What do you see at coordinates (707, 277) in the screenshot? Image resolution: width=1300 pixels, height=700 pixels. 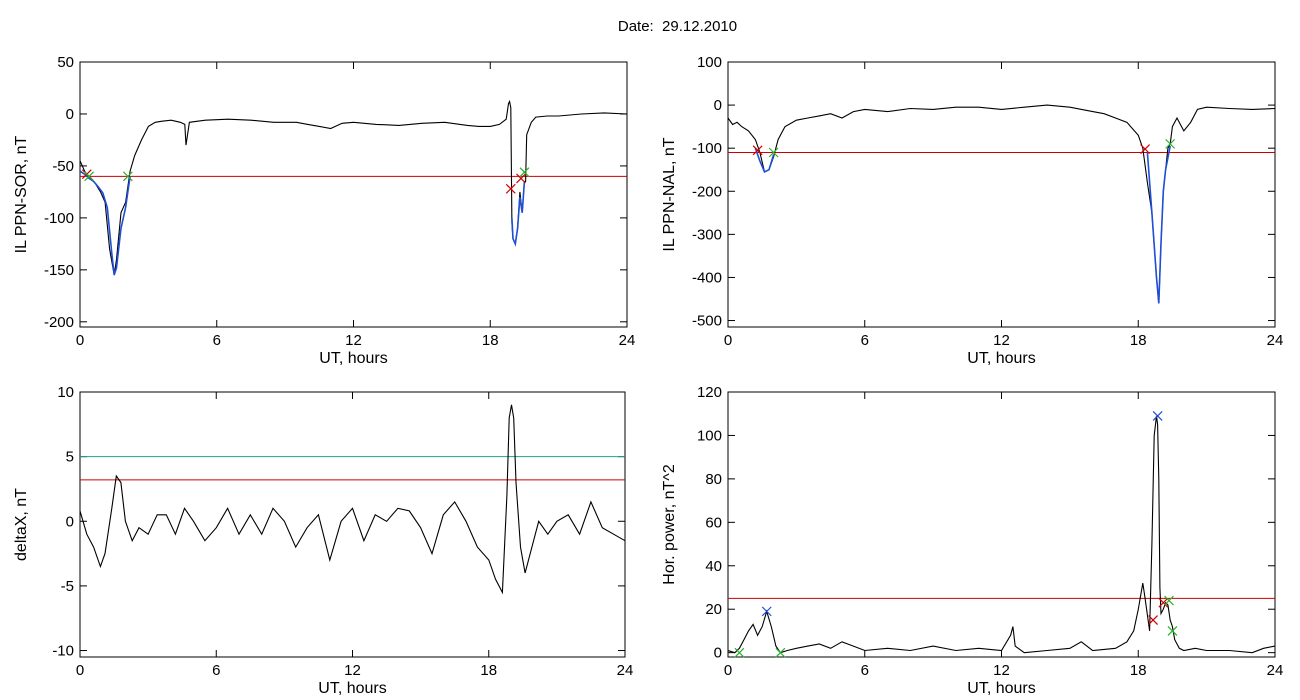 I see `y-tick-label: -400` at bounding box center [707, 277].